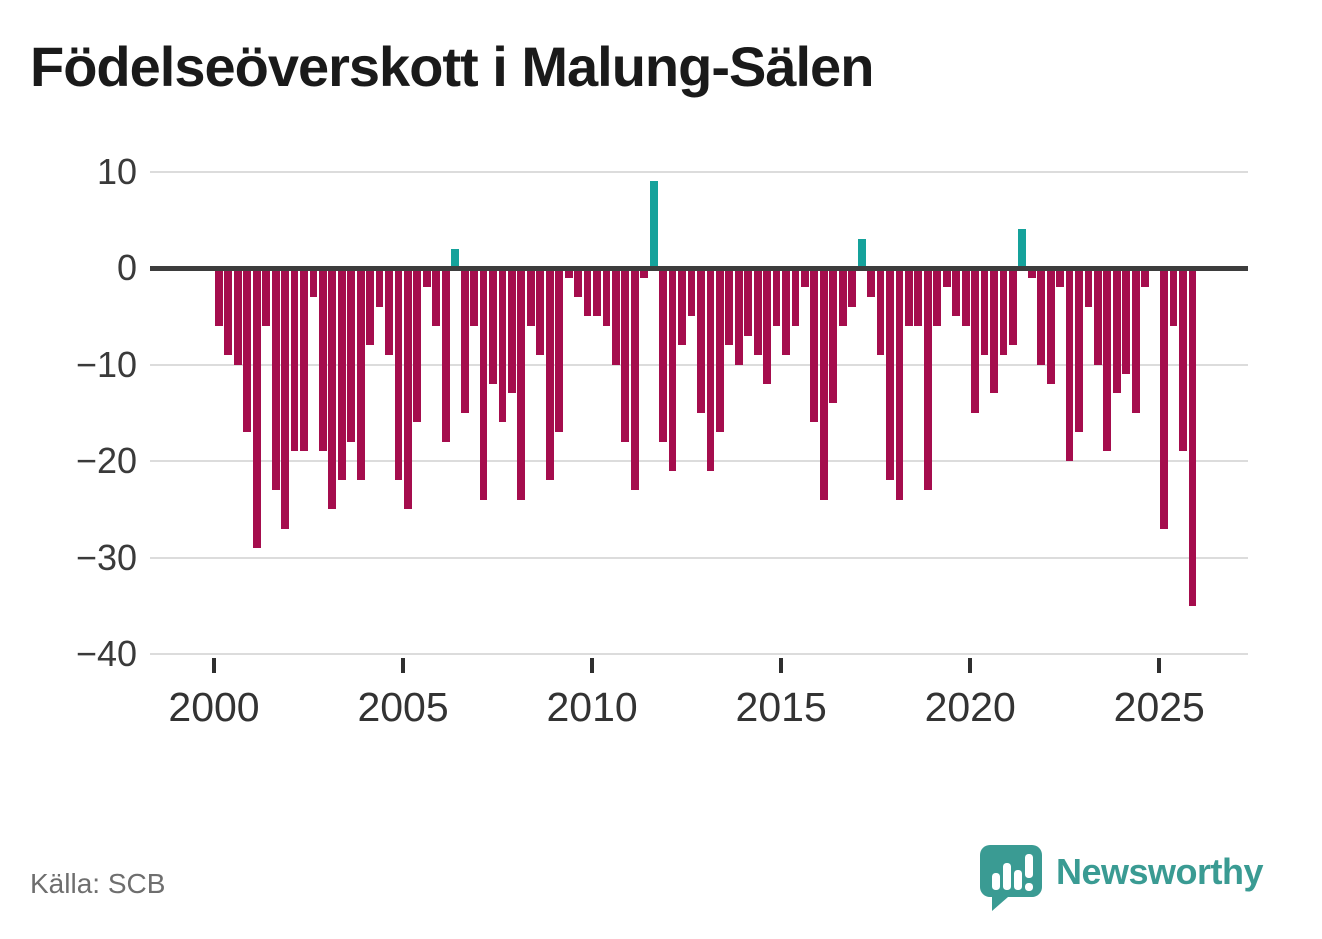  Describe the element at coordinates (436, 297) in the screenshot. I see `bar-2005-Q4` at that location.